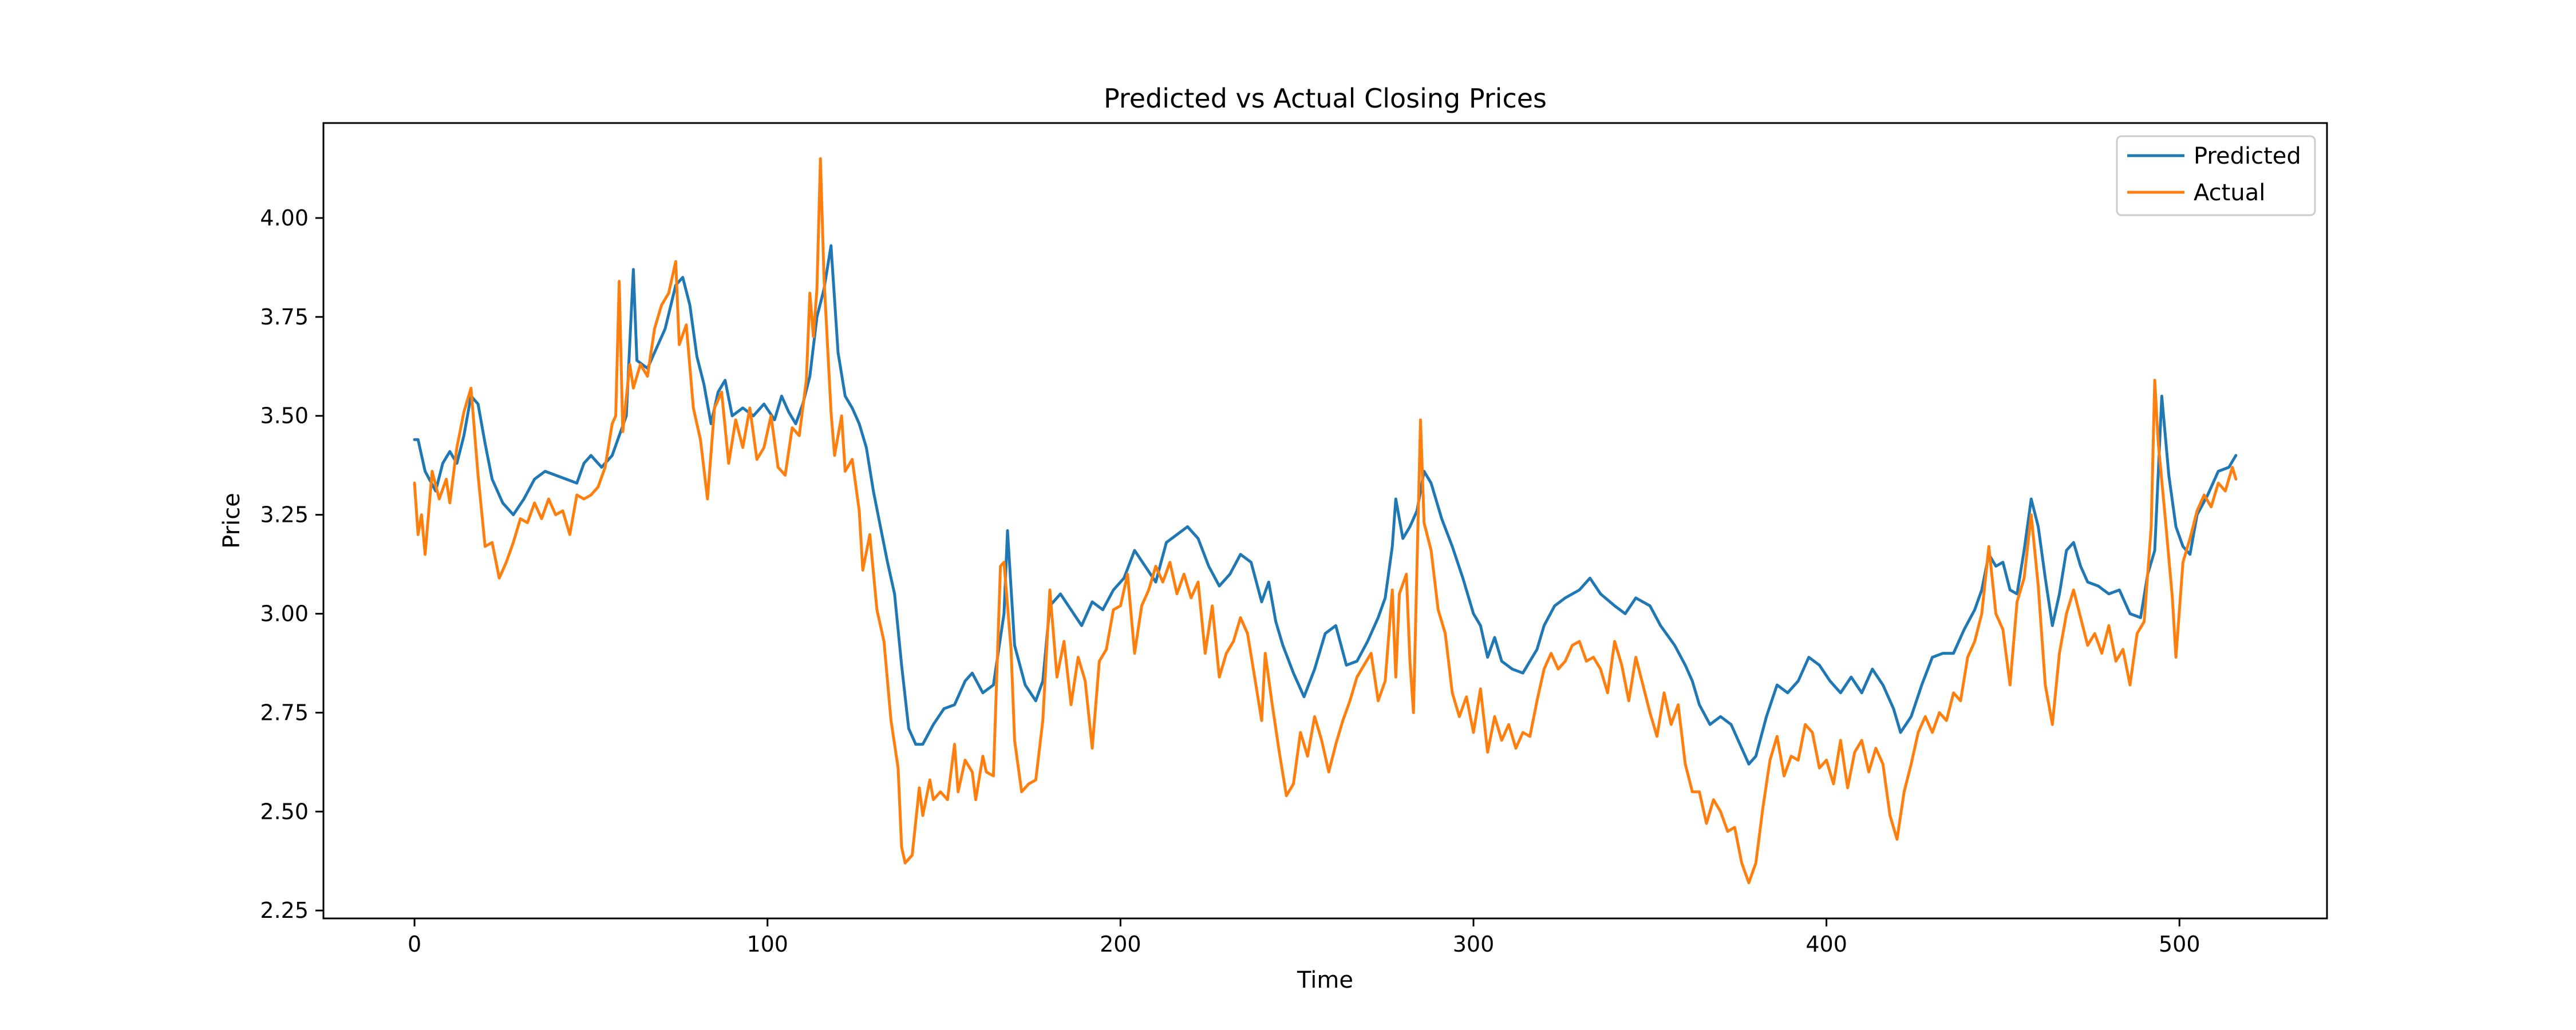 This screenshot has width=2576, height=1030. What do you see at coordinates (1474, 944) in the screenshot?
I see `x-tick-label: 300` at bounding box center [1474, 944].